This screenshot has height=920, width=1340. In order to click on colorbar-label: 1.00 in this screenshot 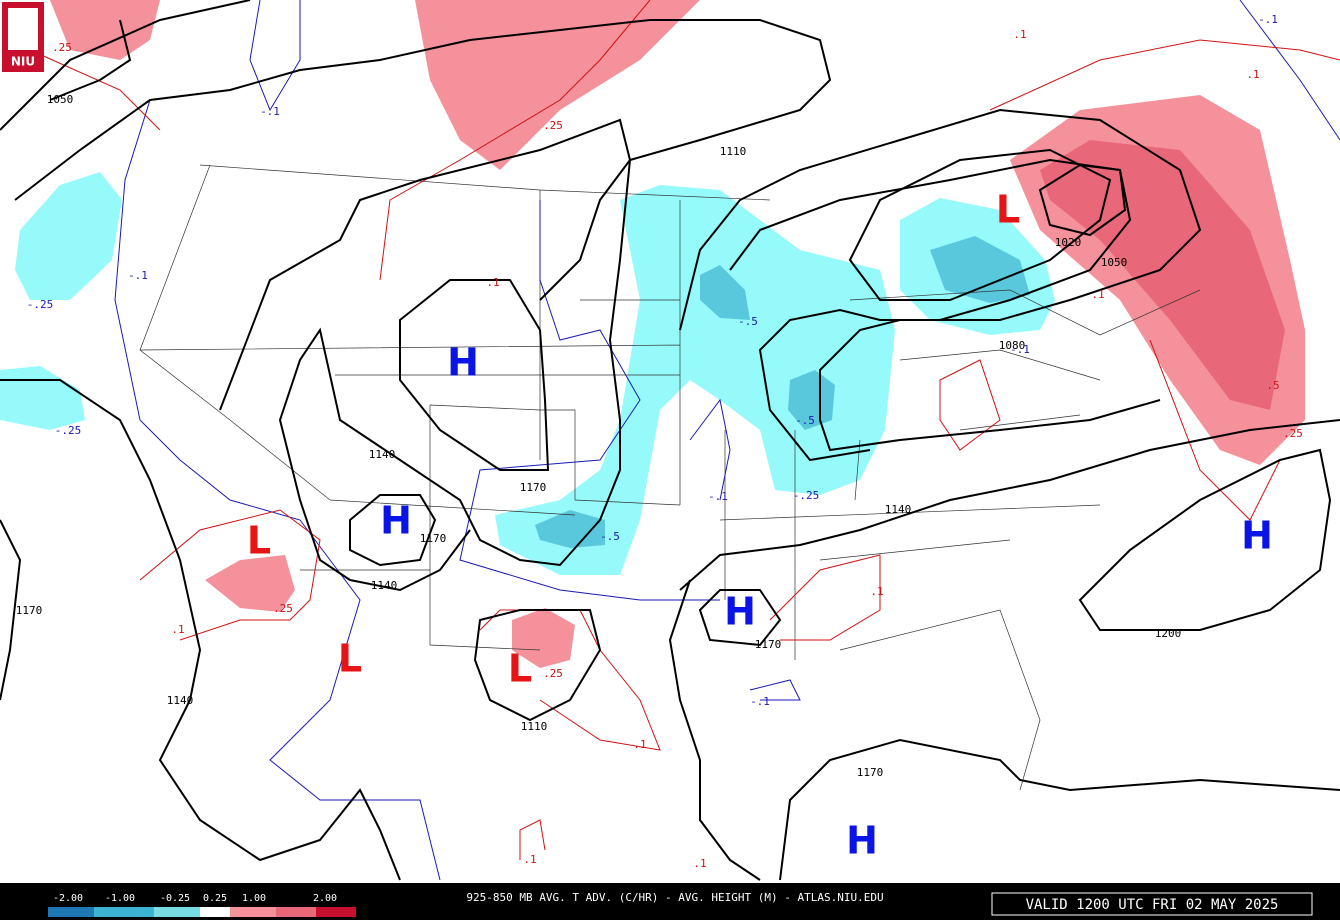, I will do `click(254, 898)`.